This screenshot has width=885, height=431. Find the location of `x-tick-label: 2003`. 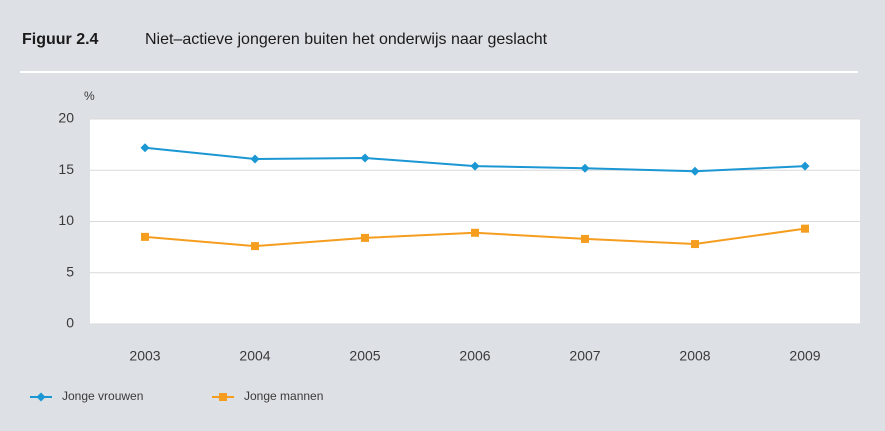

x-tick-label: 2003 is located at coordinates (144, 356).